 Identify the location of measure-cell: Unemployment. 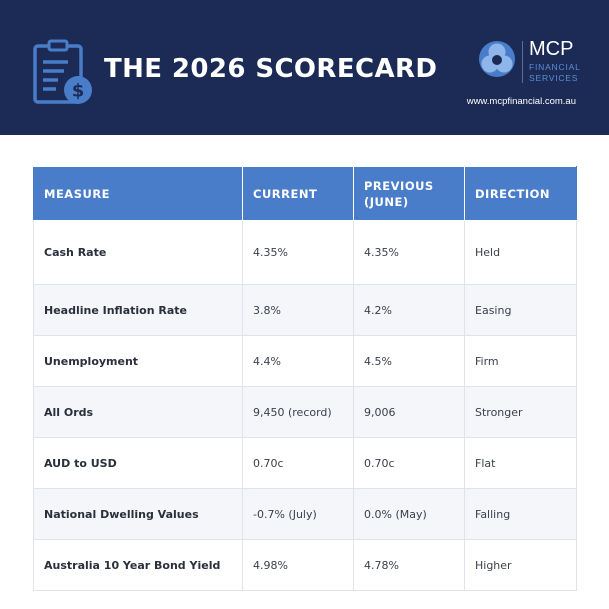
(138, 361).